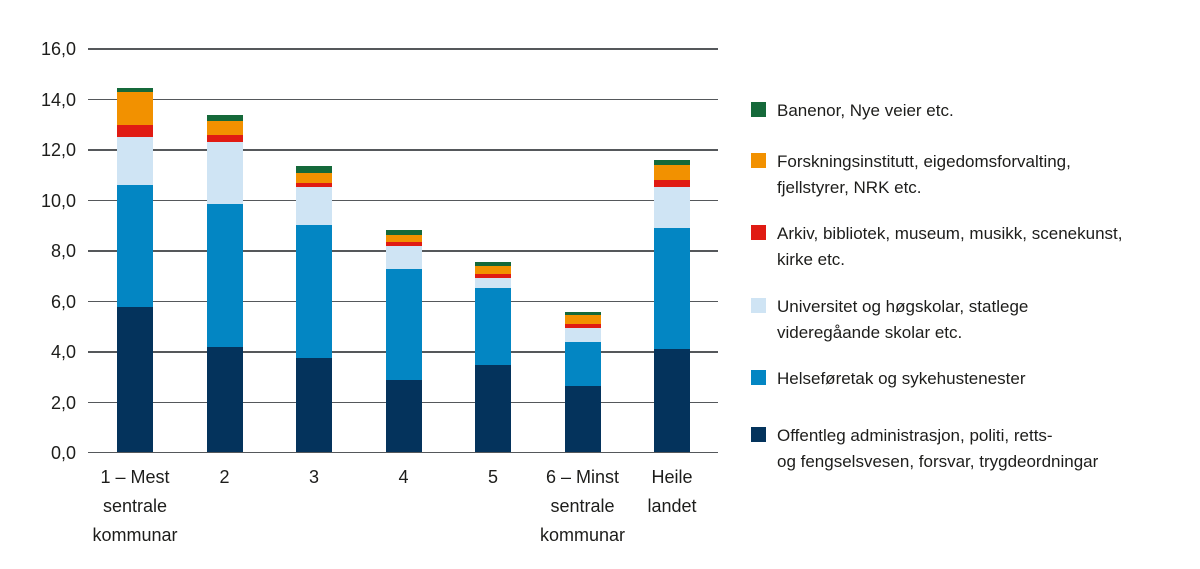  I want to click on x-axis-label: 4, so click(403, 477).